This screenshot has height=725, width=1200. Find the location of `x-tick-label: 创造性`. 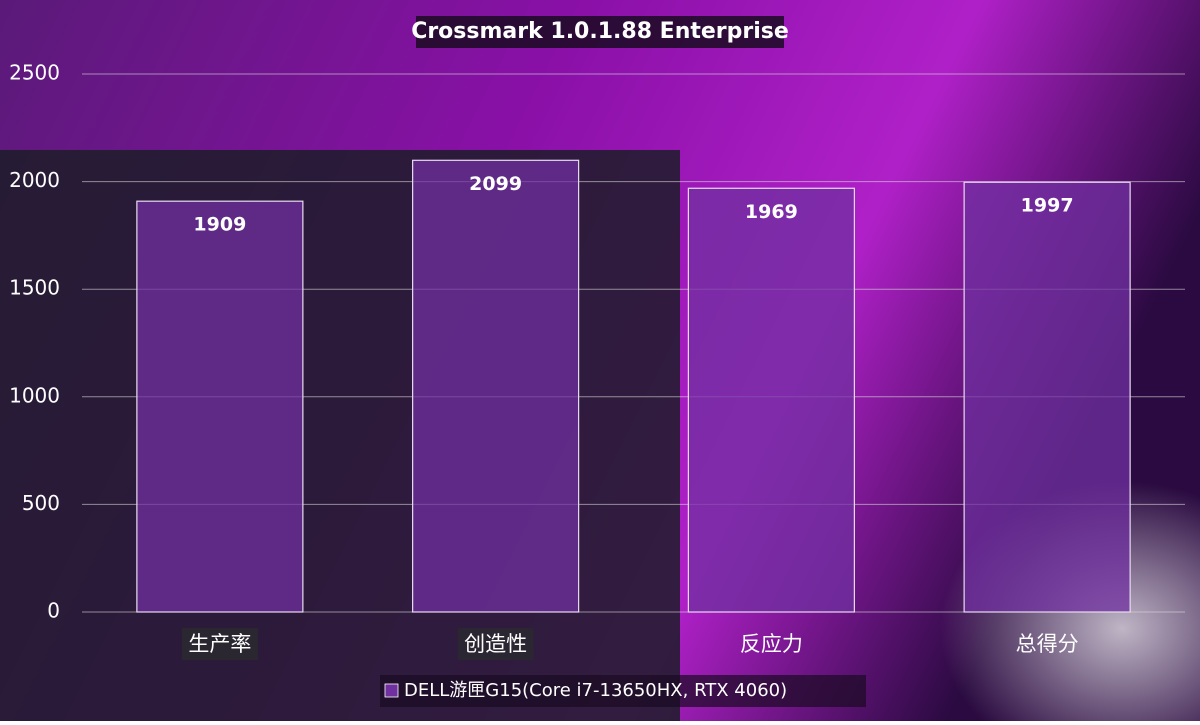

x-tick-label: 创造性 is located at coordinates (495, 644).